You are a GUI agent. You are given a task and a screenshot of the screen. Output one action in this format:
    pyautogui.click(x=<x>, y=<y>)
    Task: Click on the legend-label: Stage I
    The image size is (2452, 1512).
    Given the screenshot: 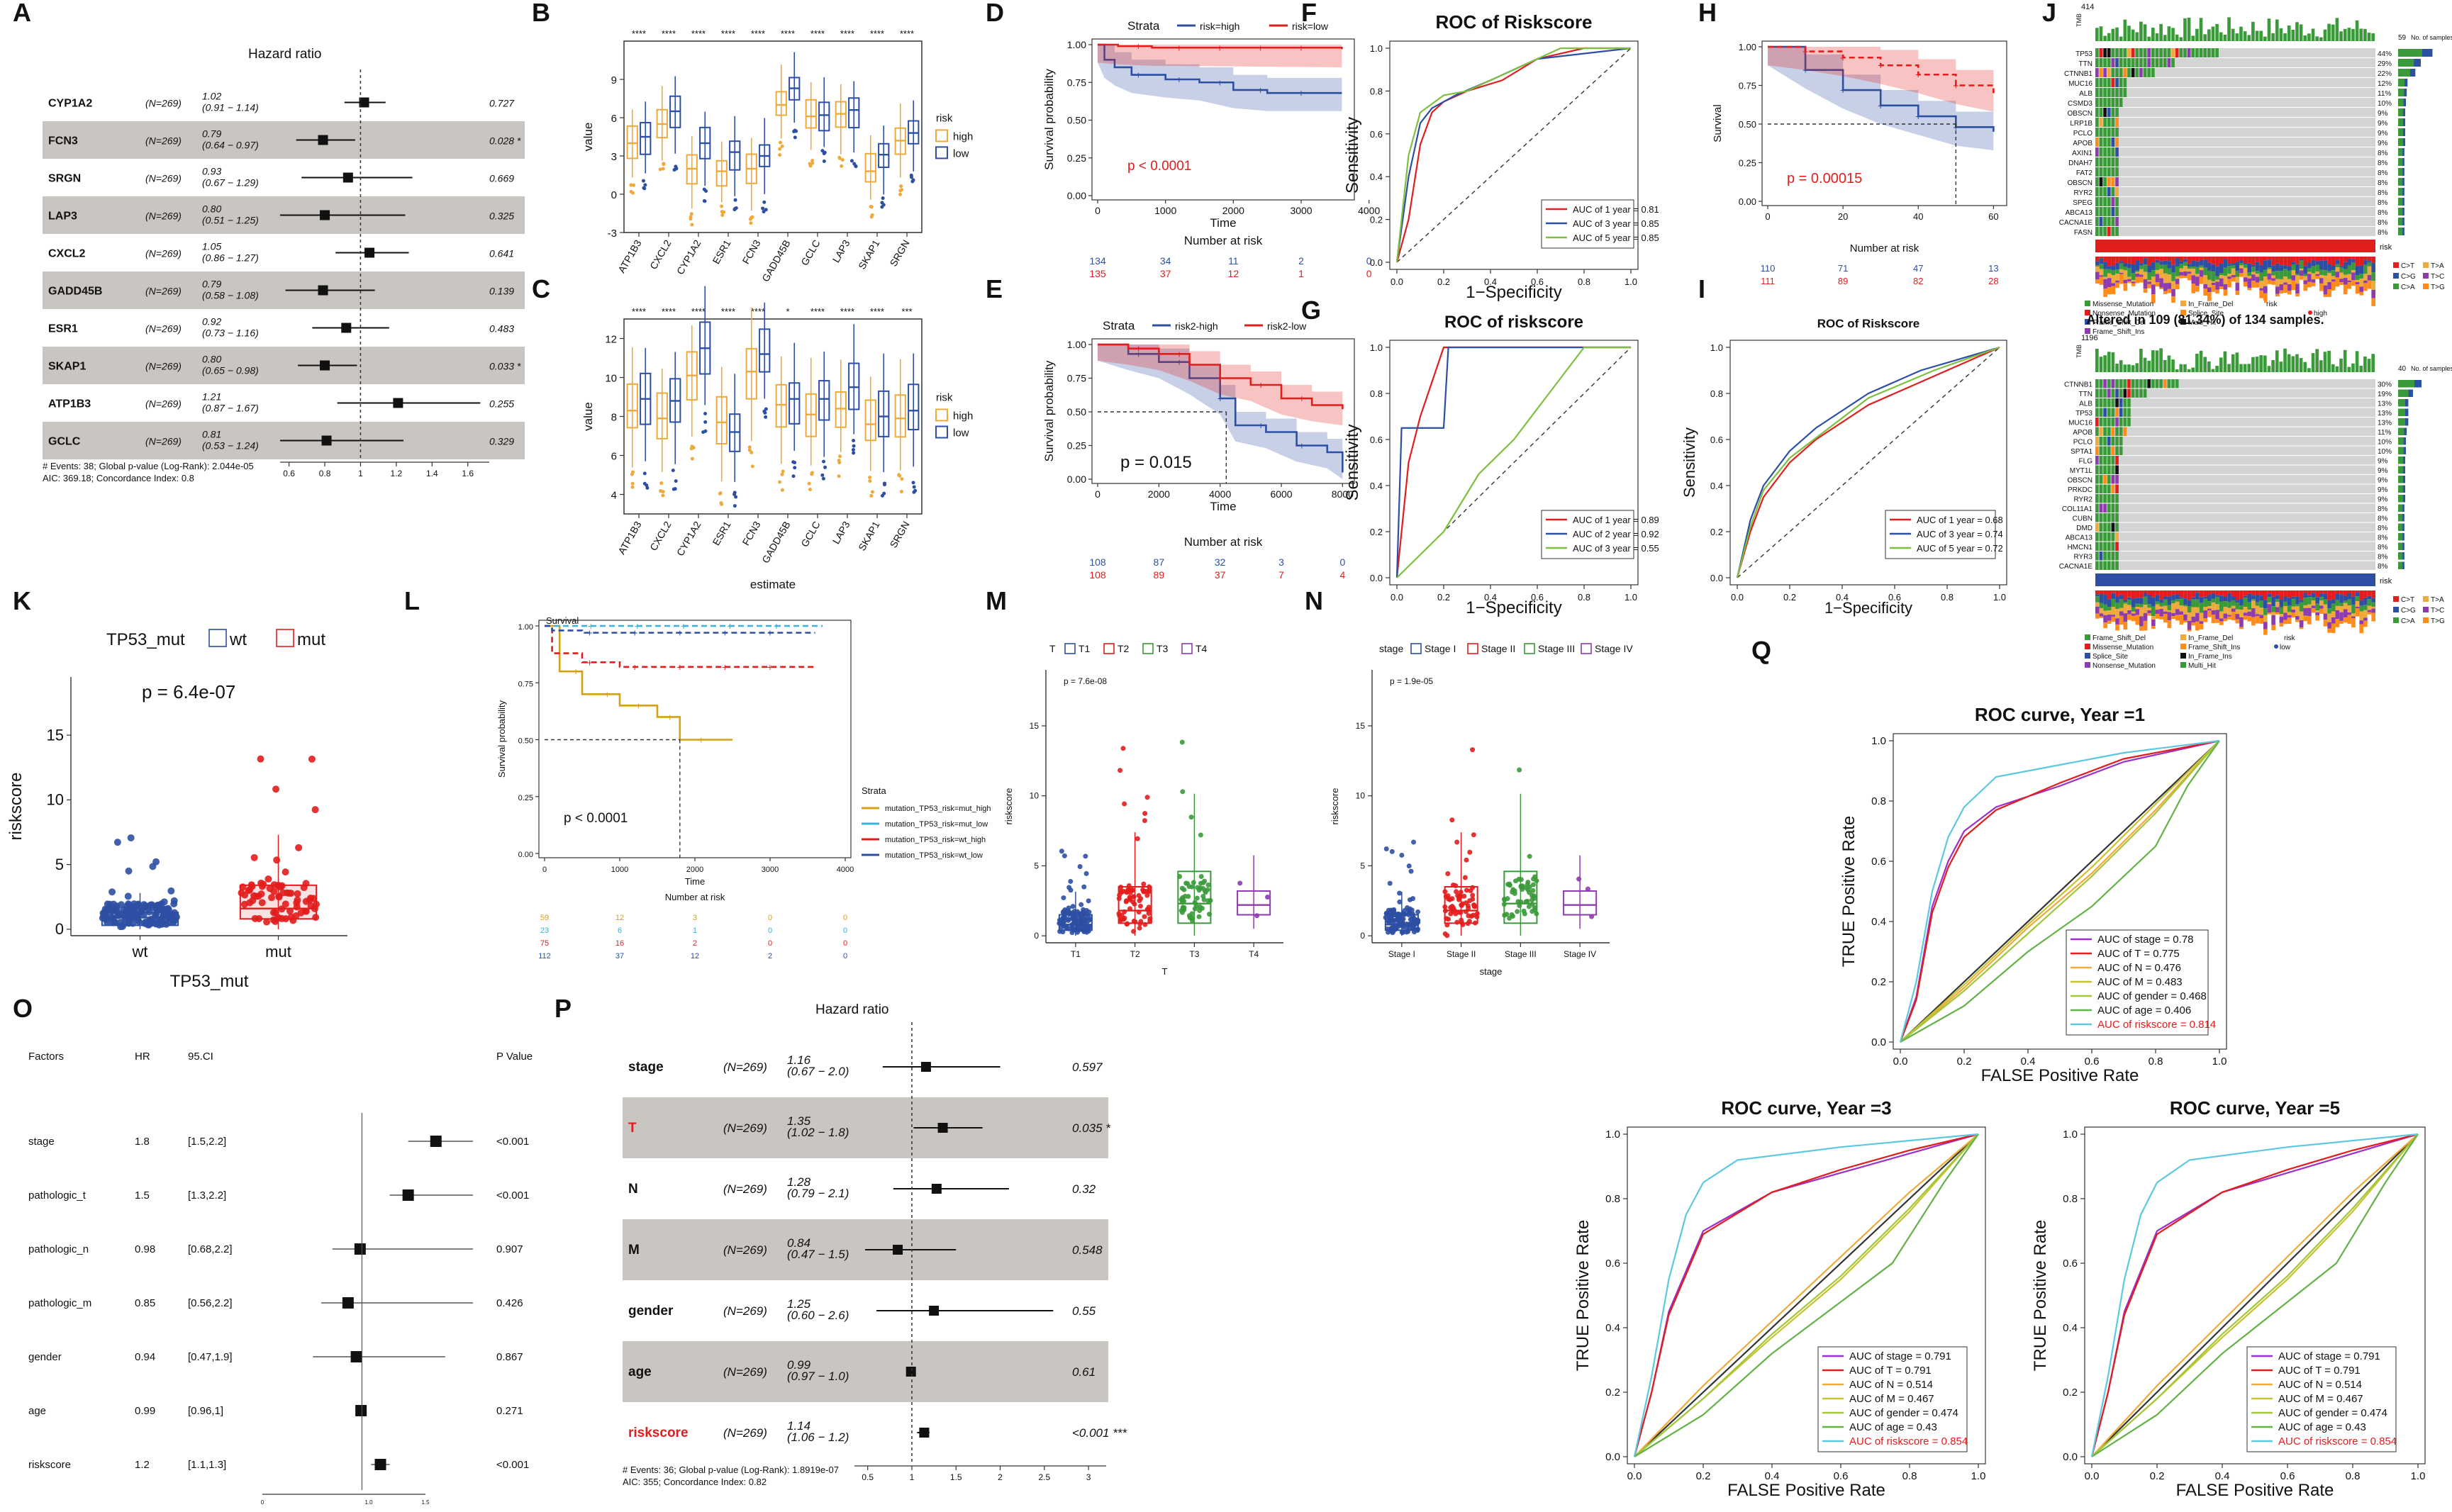 What is the action you would take?
    pyautogui.click(x=1441, y=648)
    